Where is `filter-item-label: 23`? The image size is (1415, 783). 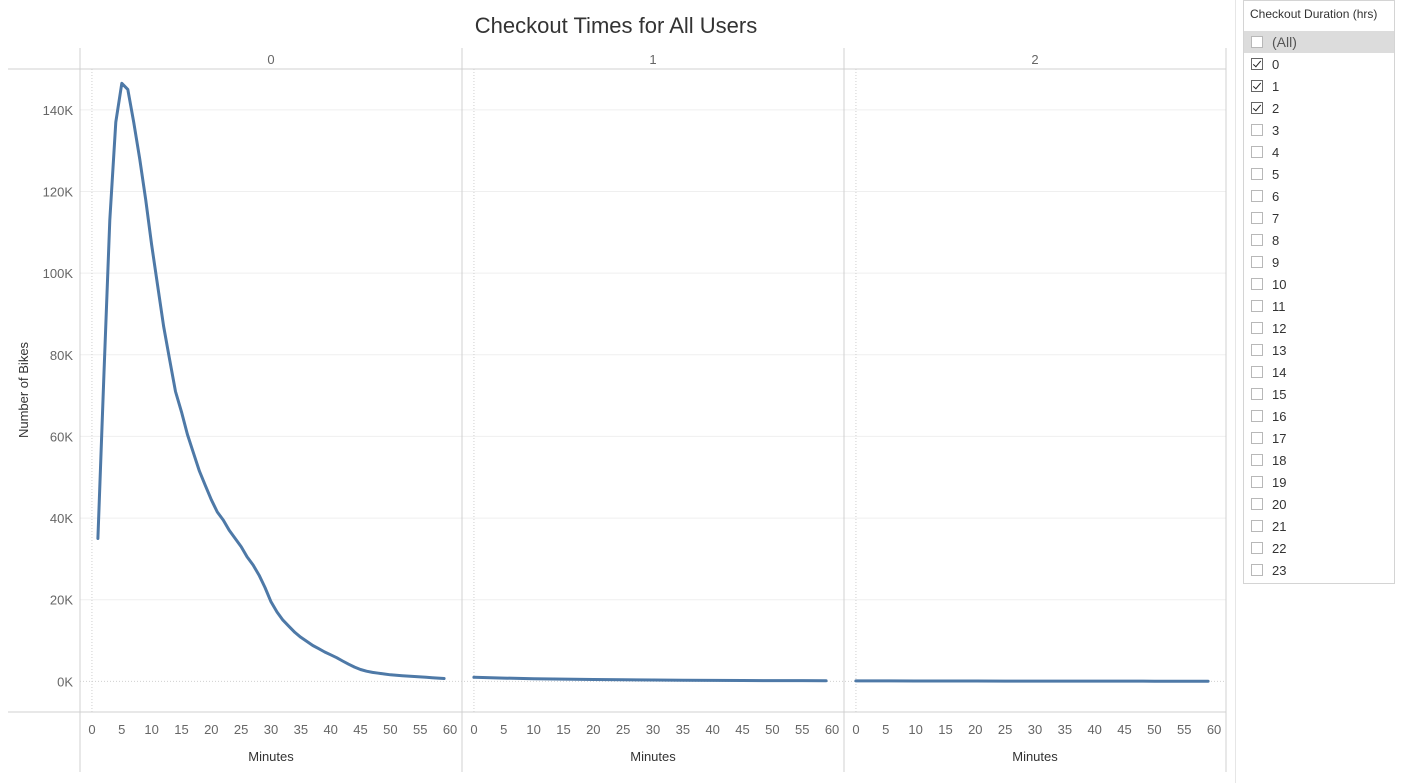
filter-item-label: 23 is located at coordinates (1279, 570).